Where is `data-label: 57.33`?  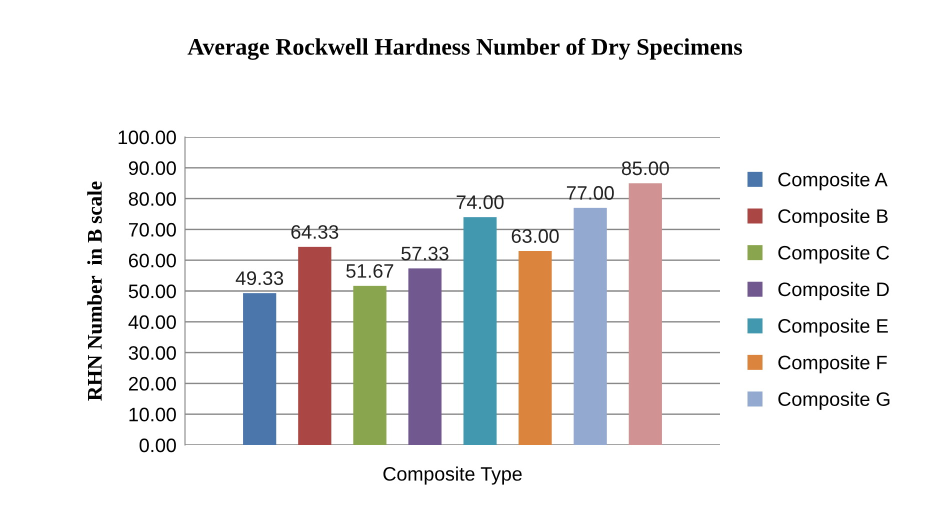 data-label: 57.33 is located at coordinates (424, 253).